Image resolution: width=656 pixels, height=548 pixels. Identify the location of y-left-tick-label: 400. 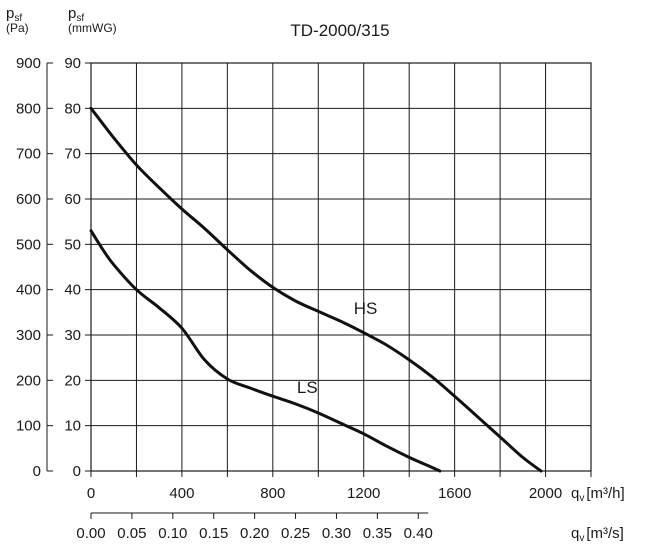
(28, 290).